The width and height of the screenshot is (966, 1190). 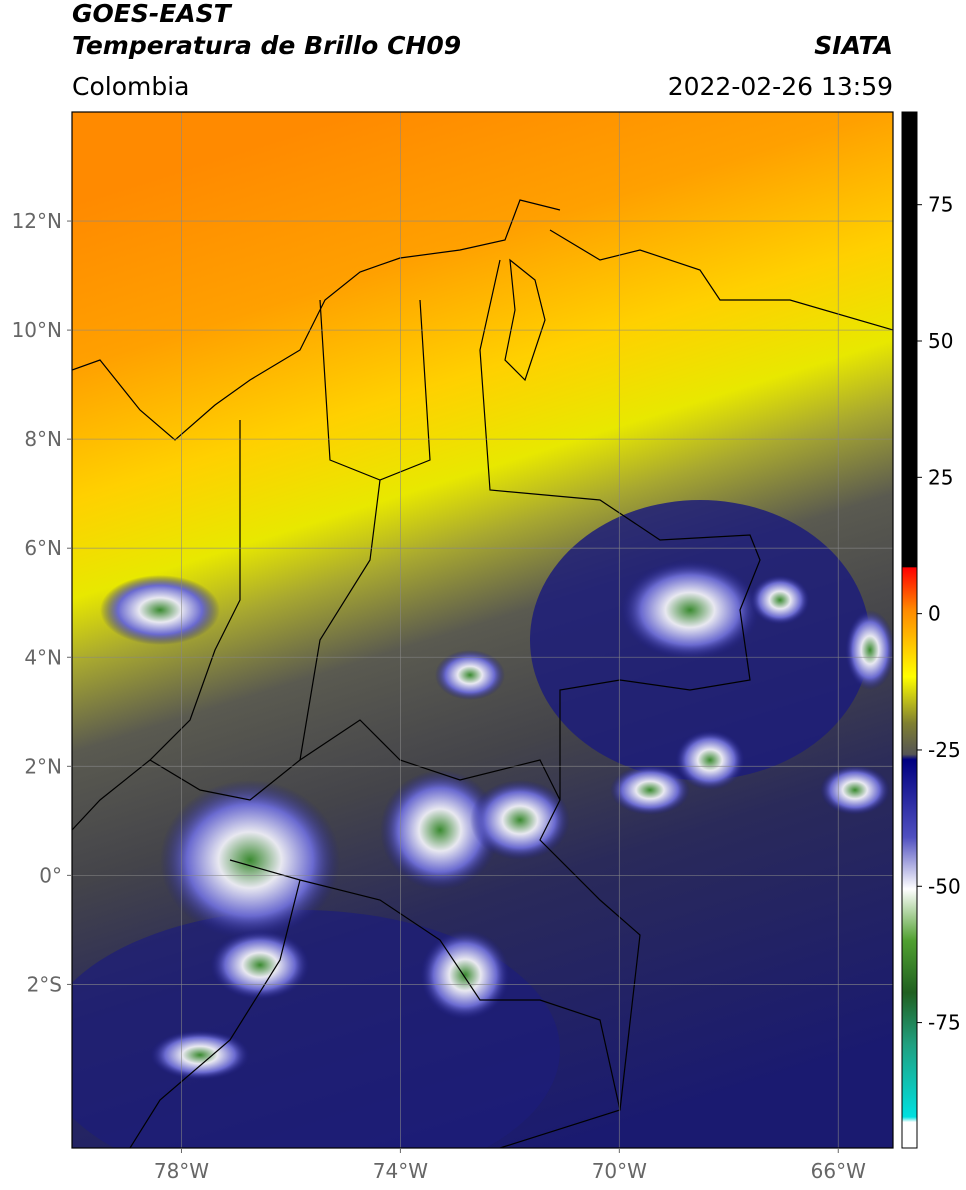 What do you see at coordinates (838, 1171) in the screenshot?
I see `x-tick-label: 66°W` at bounding box center [838, 1171].